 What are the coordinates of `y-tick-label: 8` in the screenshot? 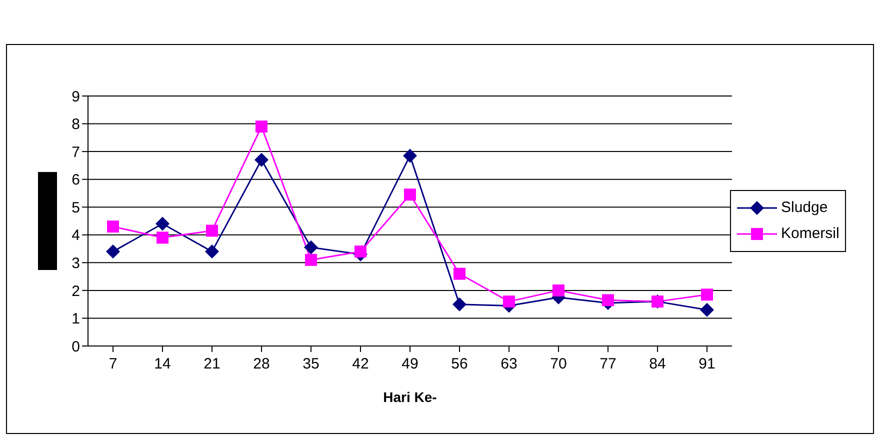 It's located at (76, 125).